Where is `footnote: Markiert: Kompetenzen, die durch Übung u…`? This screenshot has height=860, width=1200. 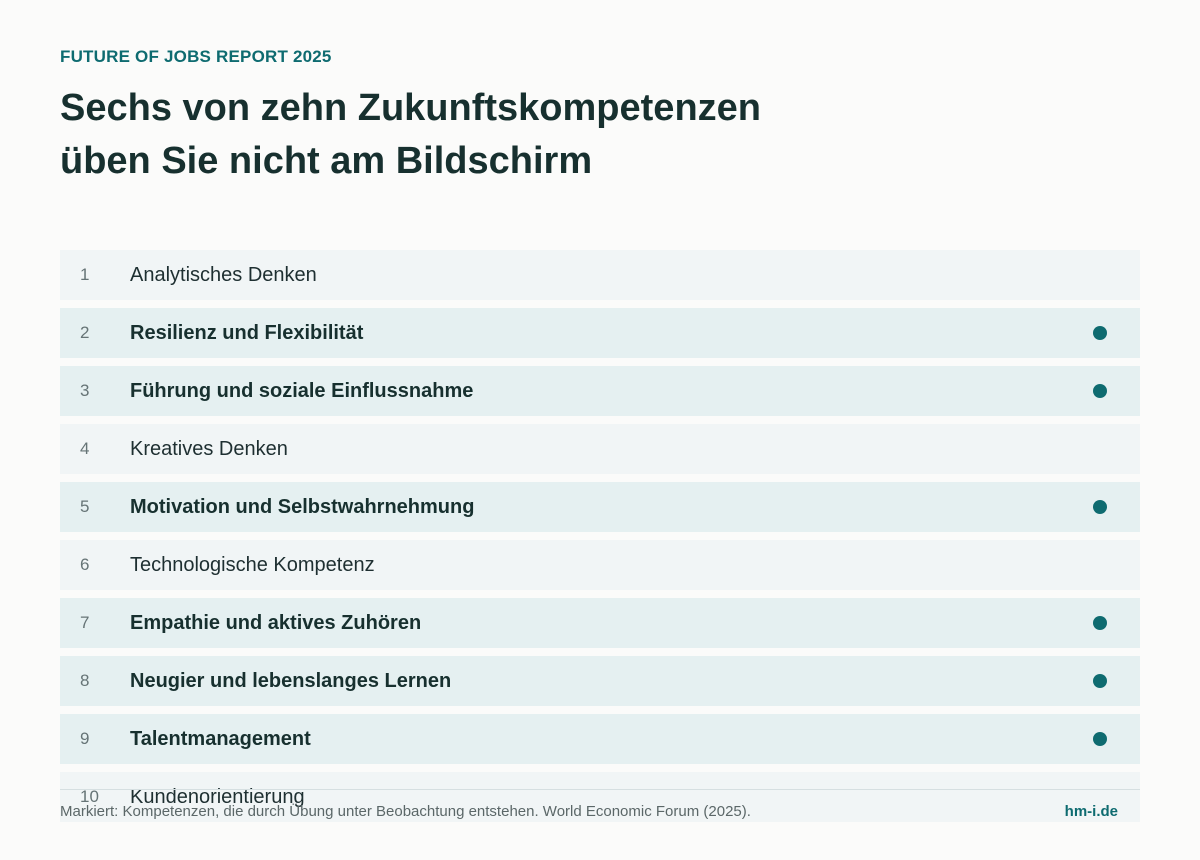
footnote: Markiert: Kompetenzen, die durch Übung u… is located at coordinates (405, 811).